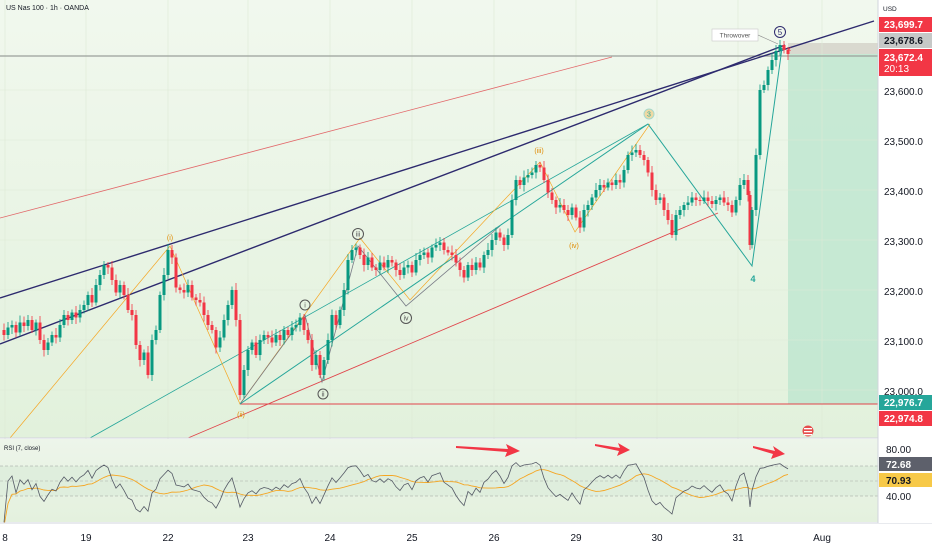 Image resolution: width=932 pixels, height=550 pixels. What do you see at coordinates (905, 261) in the screenshot?
I see `price-axis` at bounding box center [905, 261].